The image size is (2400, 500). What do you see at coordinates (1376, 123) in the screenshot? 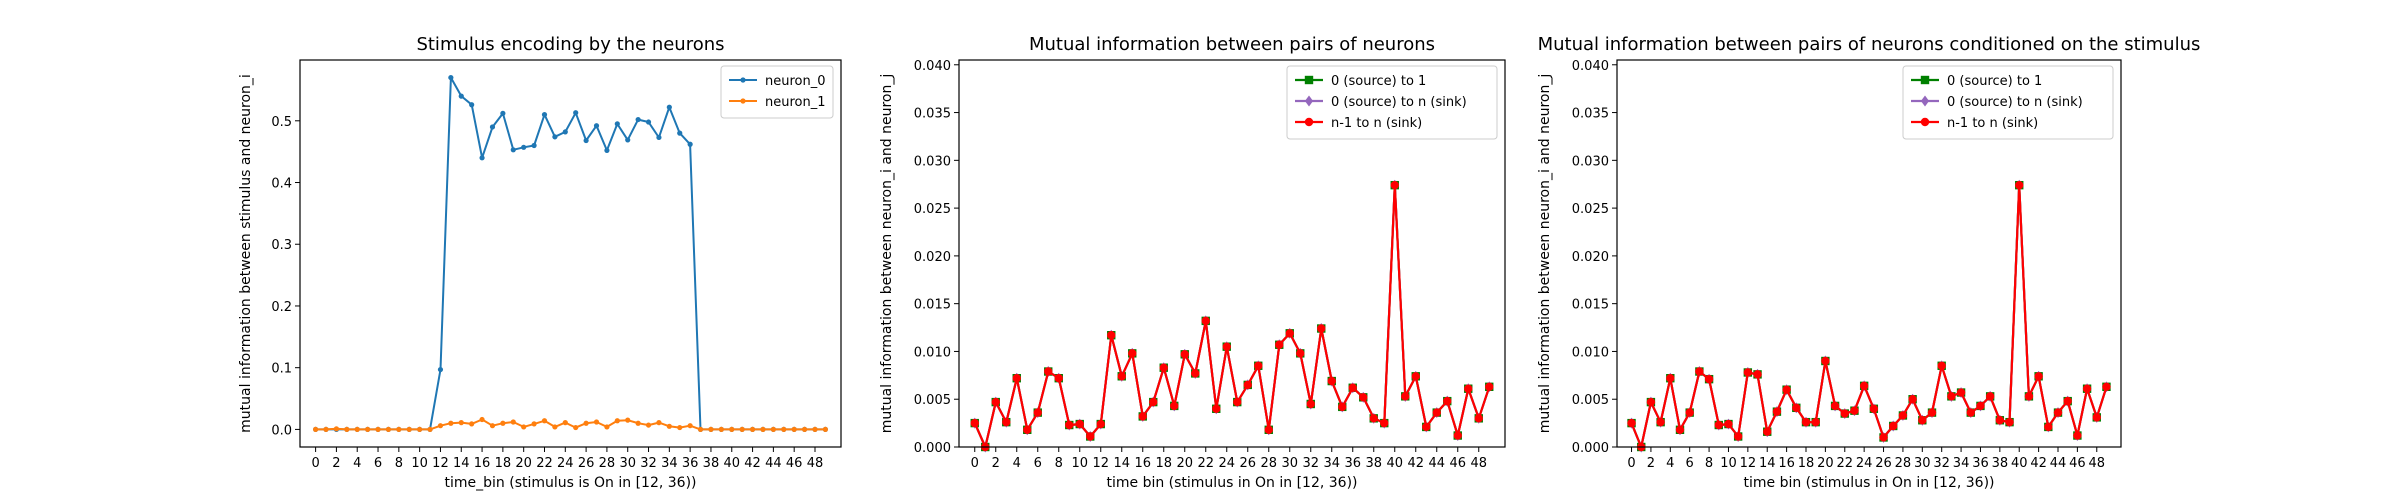
I see `legend-label: n-1 to n (sink)` at bounding box center [1376, 123].